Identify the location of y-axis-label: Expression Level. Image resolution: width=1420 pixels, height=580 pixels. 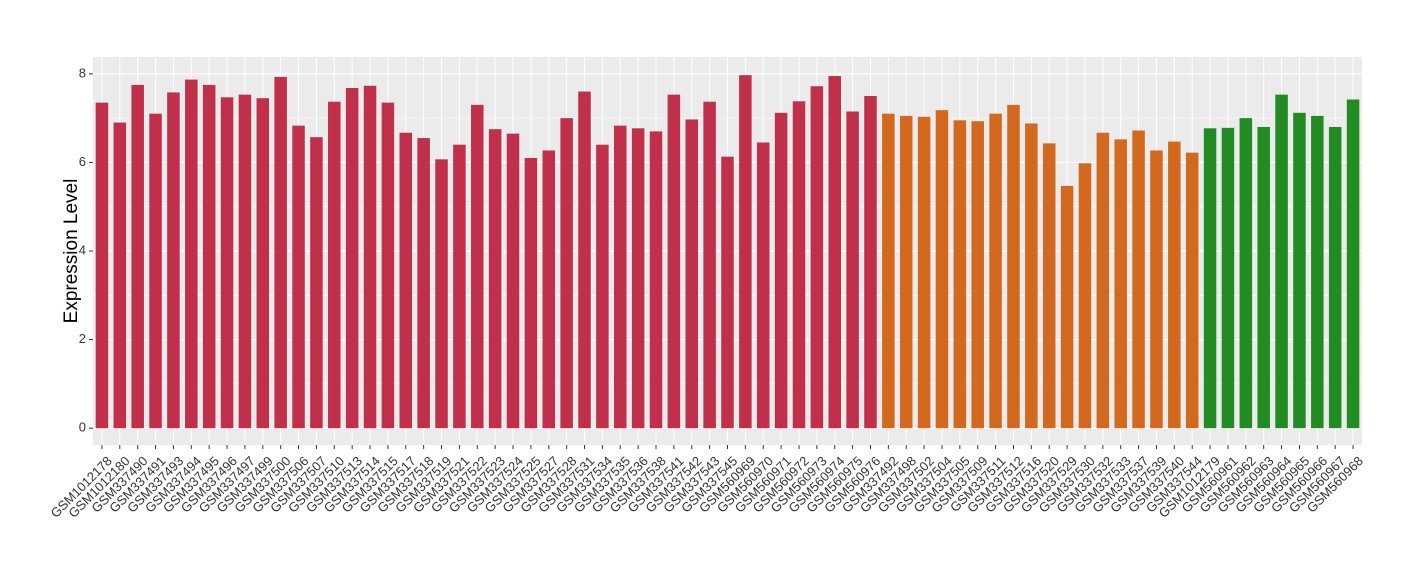
(71, 251).